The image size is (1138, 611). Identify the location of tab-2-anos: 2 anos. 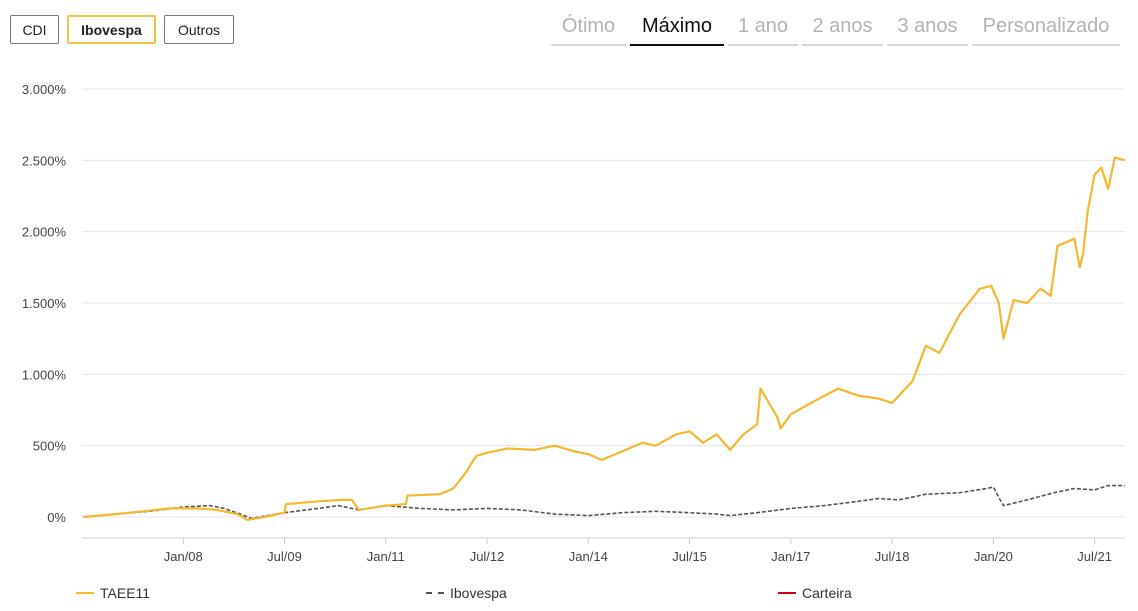
(842, 27).